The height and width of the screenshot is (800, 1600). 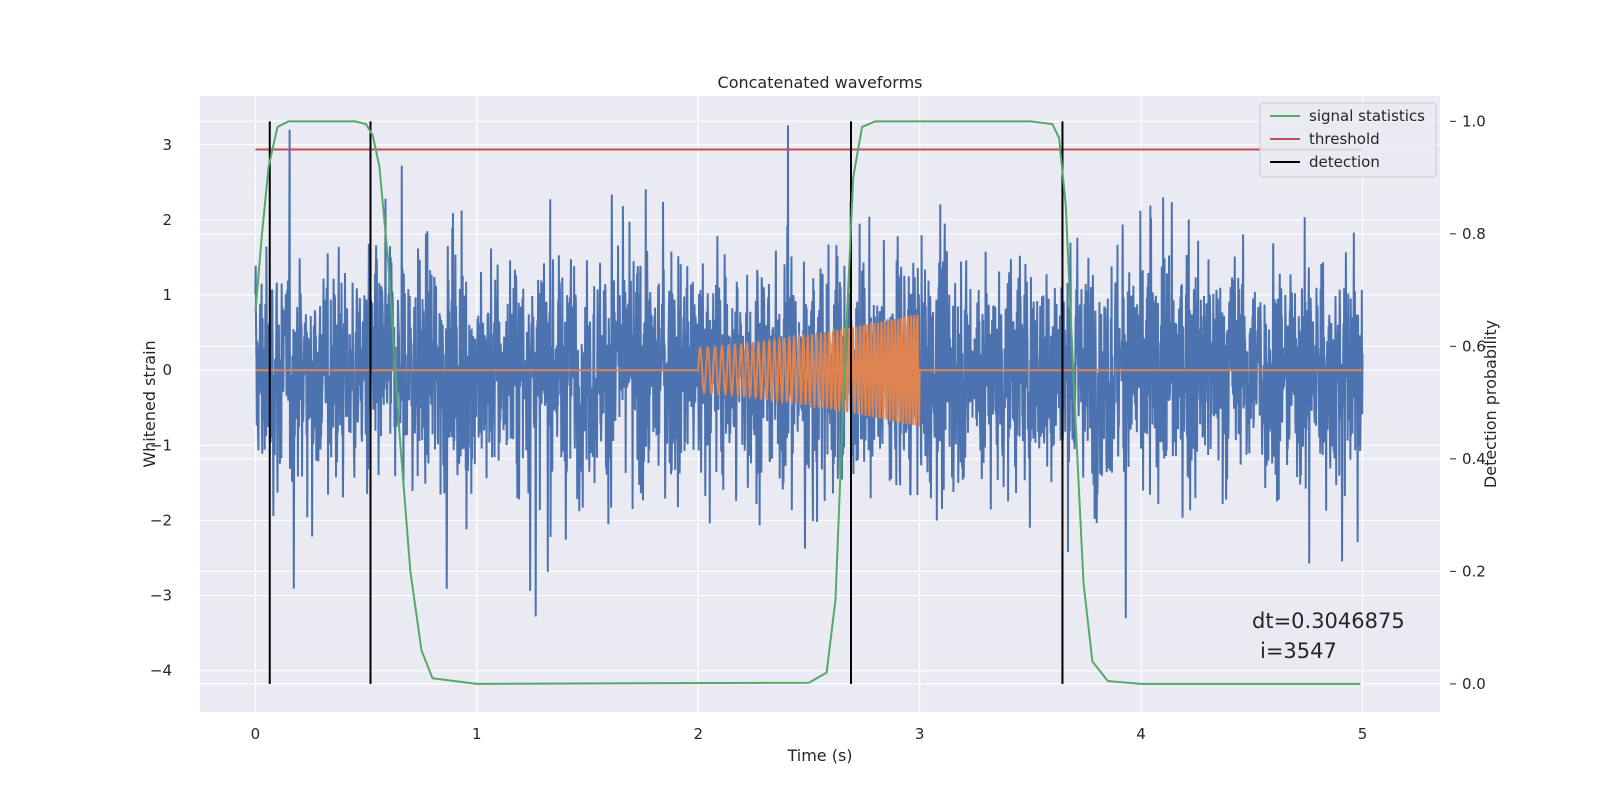 I want to click on y-tick-label: −4, so click(x=161, y=671).